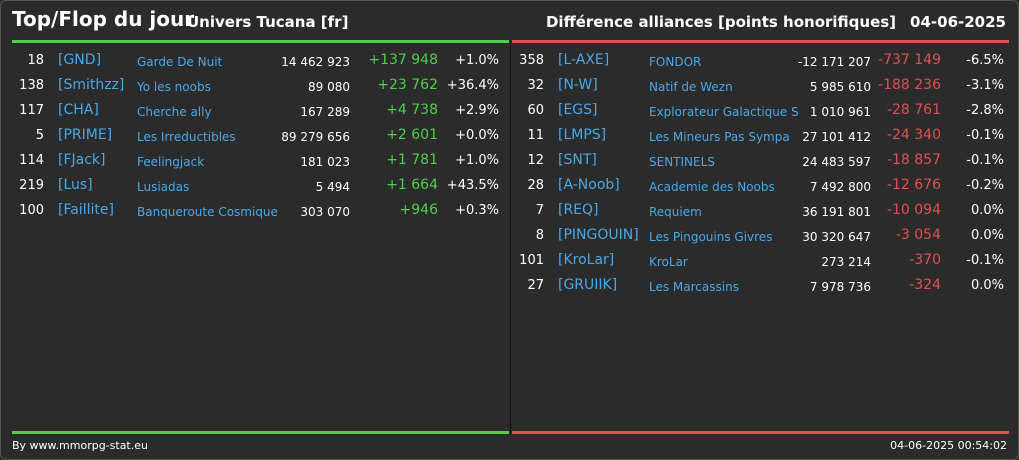 This screenshot has width=1019, height=460. What do you see at coordinates (840, 287) in the screenshot?
I see `alliance-points: 7 978 736` at bounding box center [840, 287].